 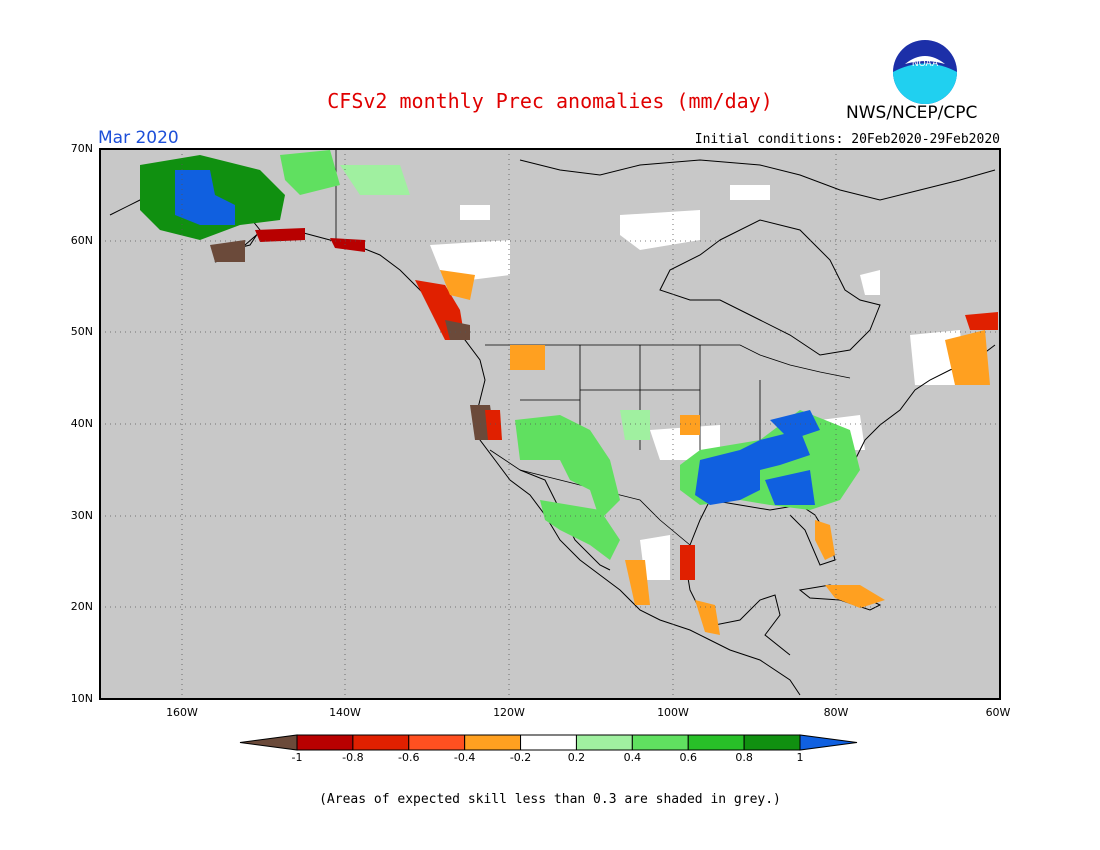 What do you see at coordinates (925, 72) in the screenshot?
I see `noaa-logo: NOAA` at bounding box center [925, 72].